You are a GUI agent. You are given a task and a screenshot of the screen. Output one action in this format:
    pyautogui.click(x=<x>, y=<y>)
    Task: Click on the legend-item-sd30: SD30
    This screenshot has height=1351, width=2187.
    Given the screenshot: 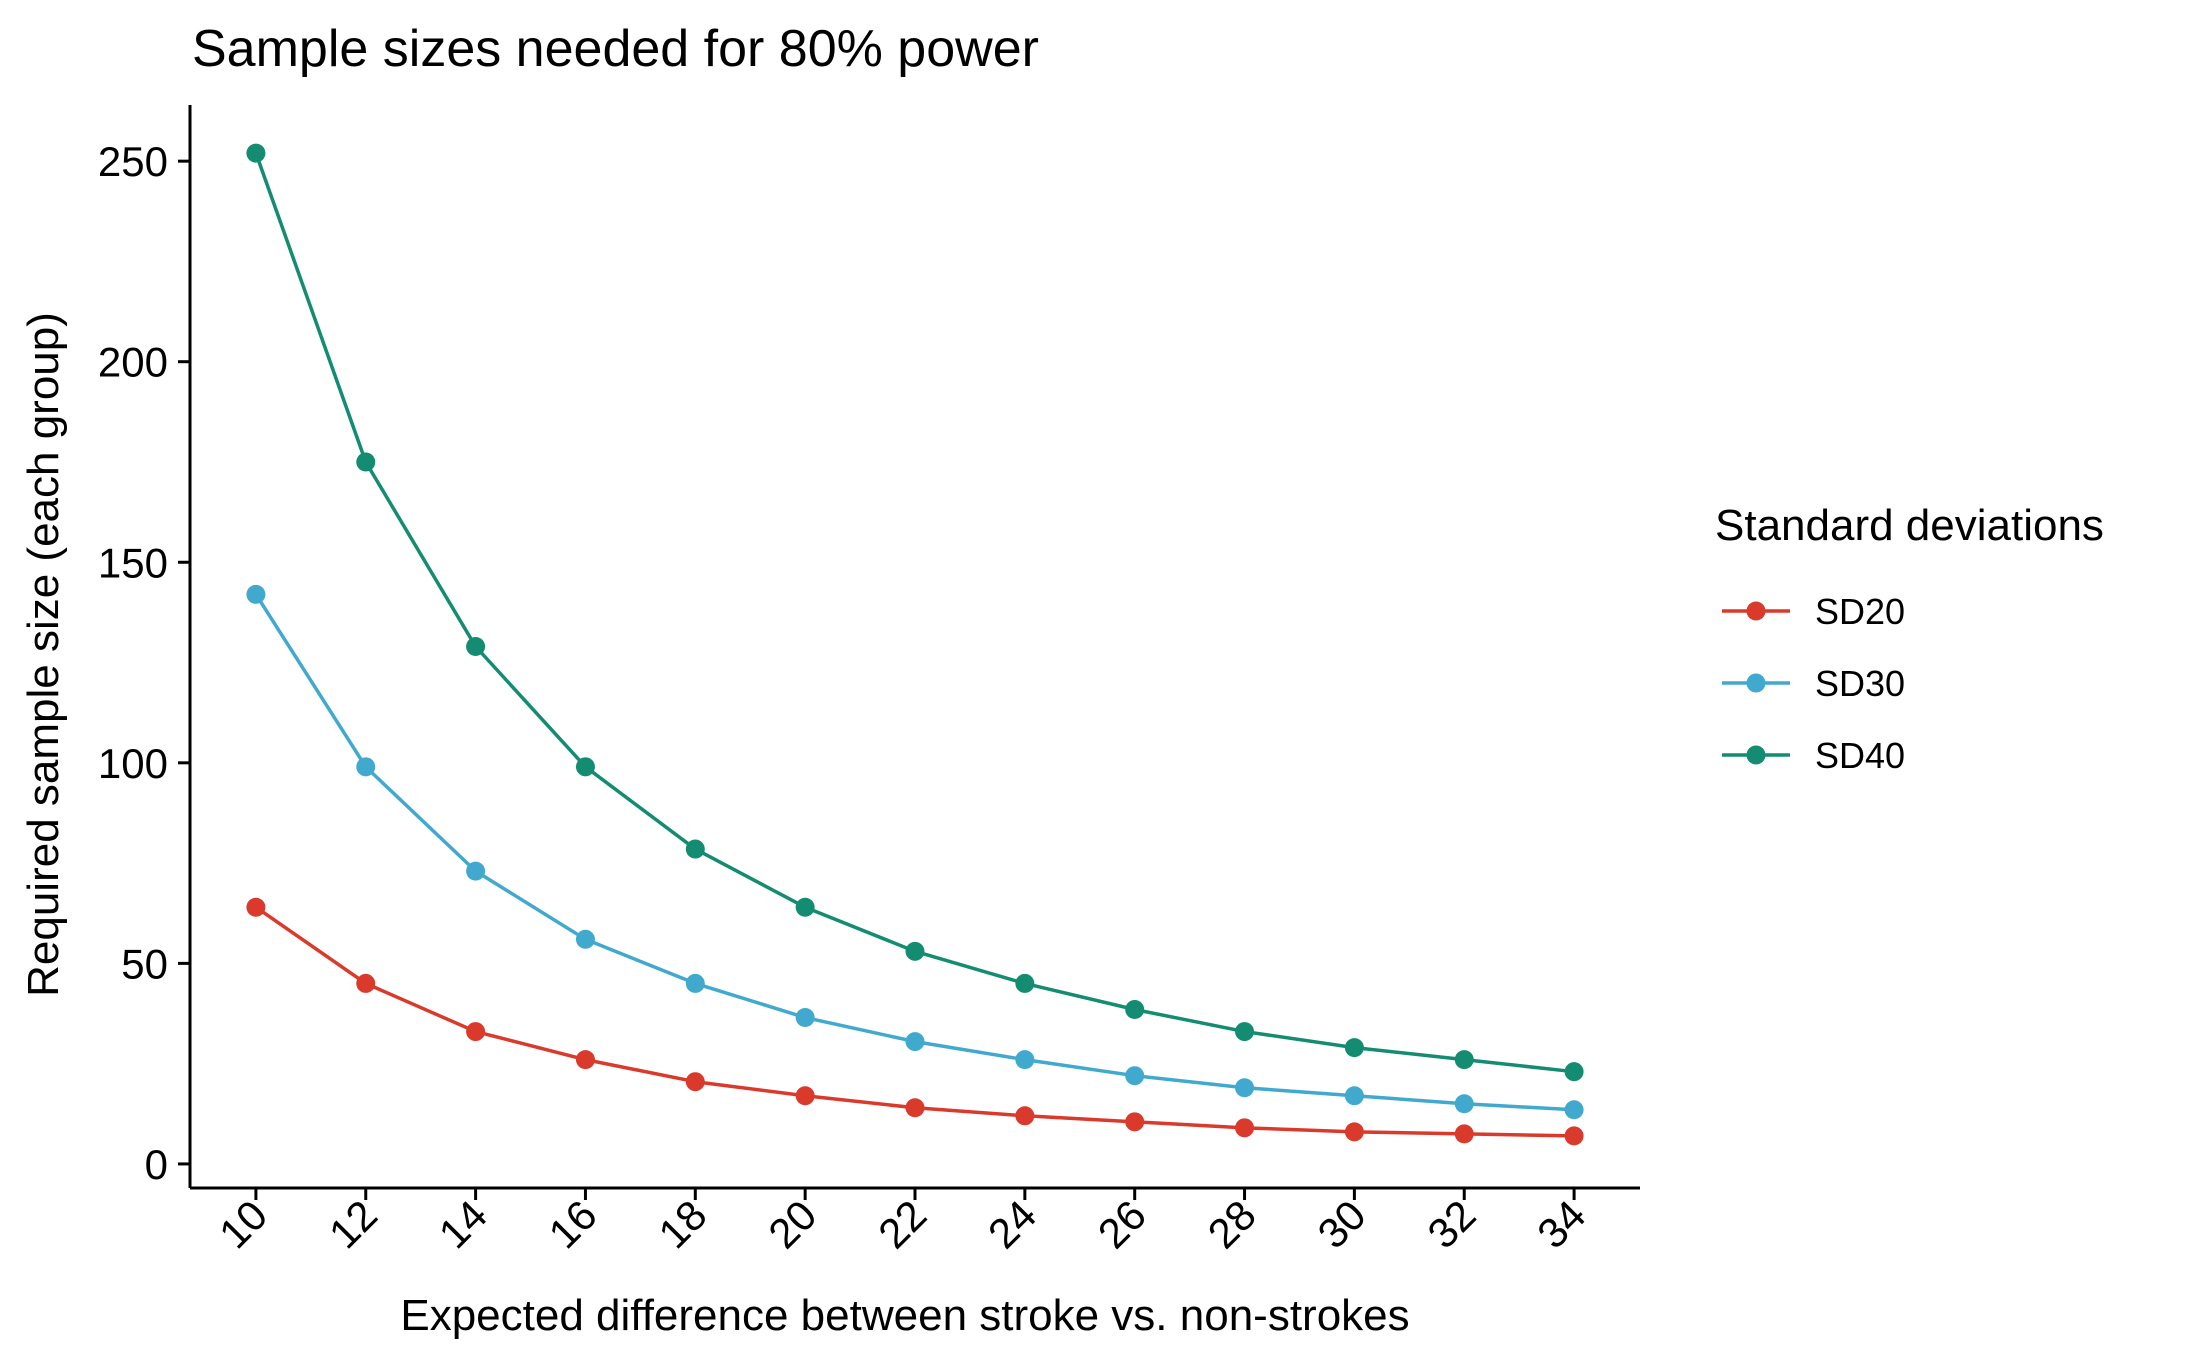 What is the action you would take?
    pyautogui.click(x=1813, y=683)
    